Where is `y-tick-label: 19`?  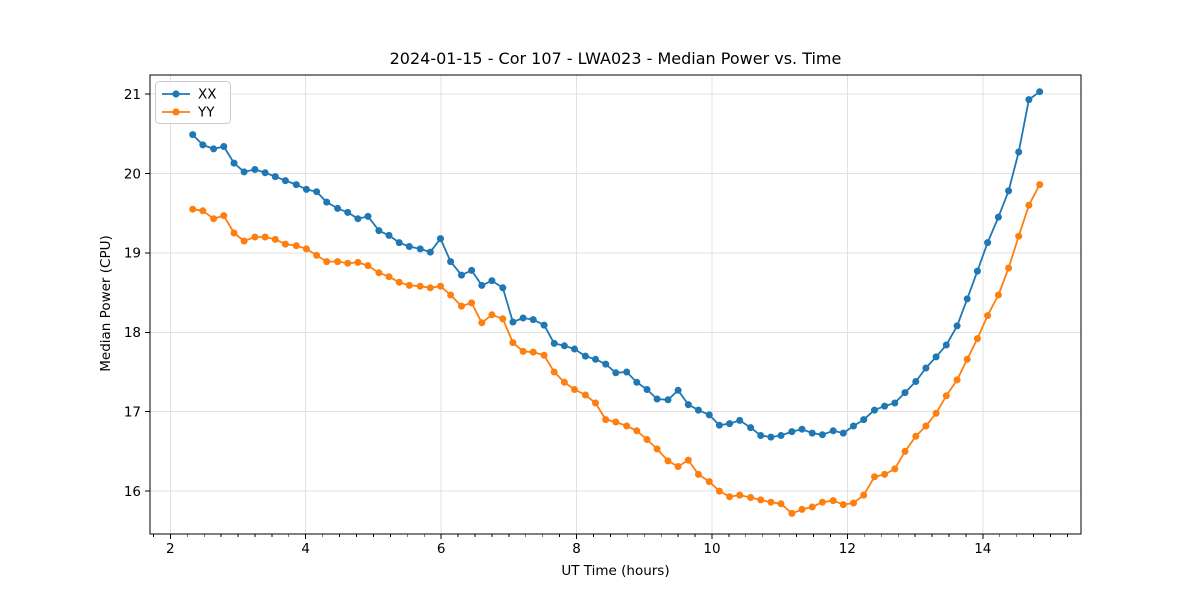
y-tick-label: 19 is located at coordinates (132, 254).